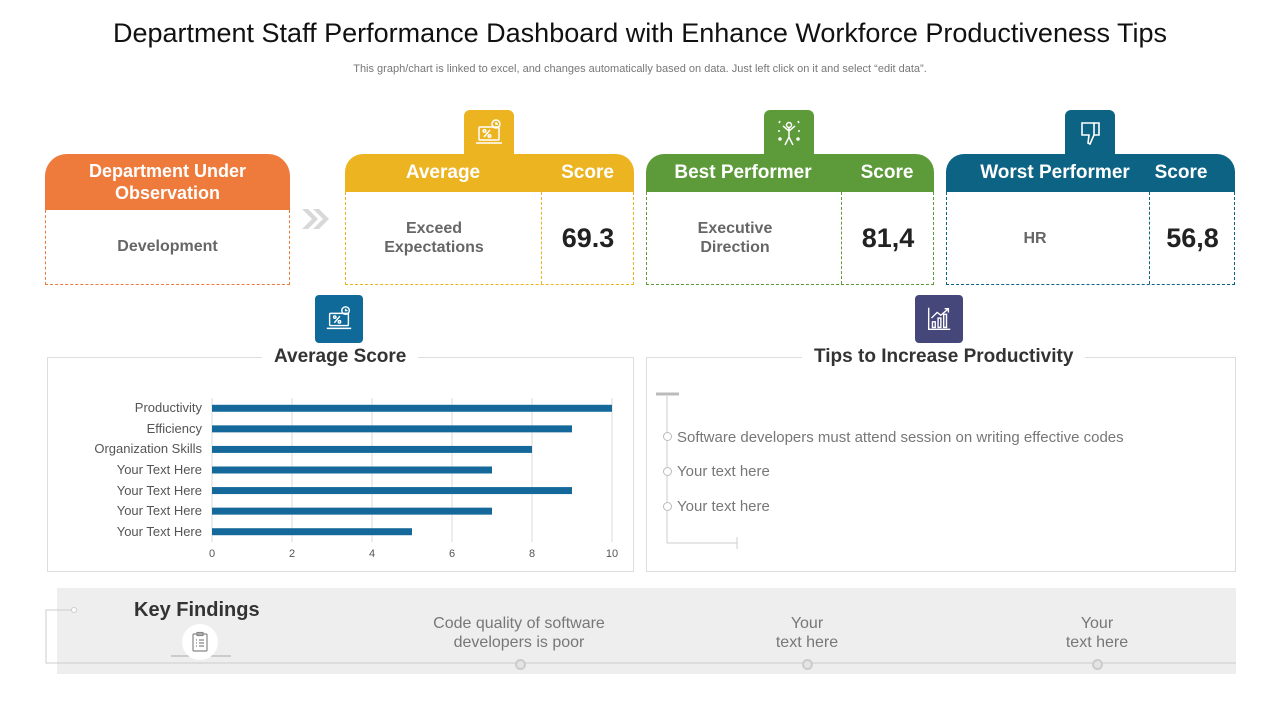 This screenshot has height=720, width=1280. I want to click on x-tick-label: 6, so click(452, 554).